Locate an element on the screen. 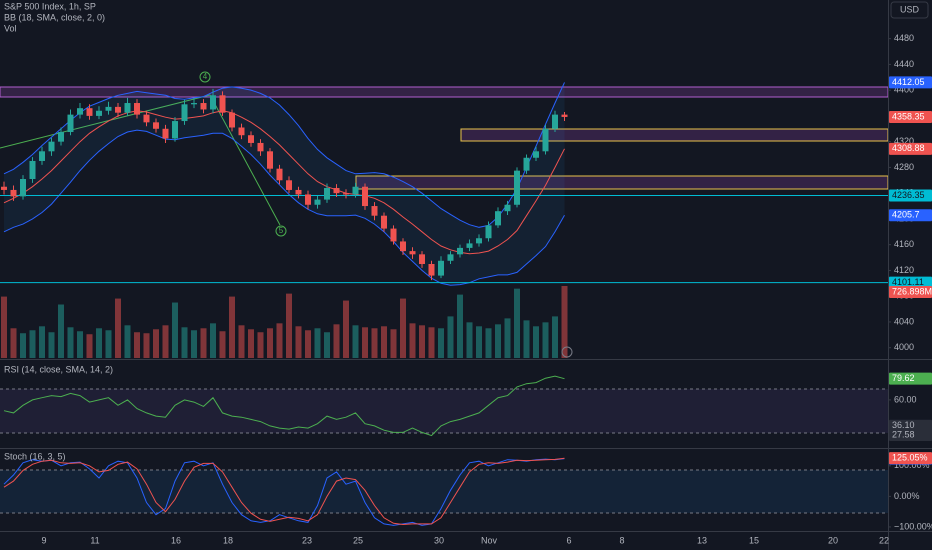 The image size is (932, 550). price-tag-label: 4101.11 is located at coordinates (908, 282).